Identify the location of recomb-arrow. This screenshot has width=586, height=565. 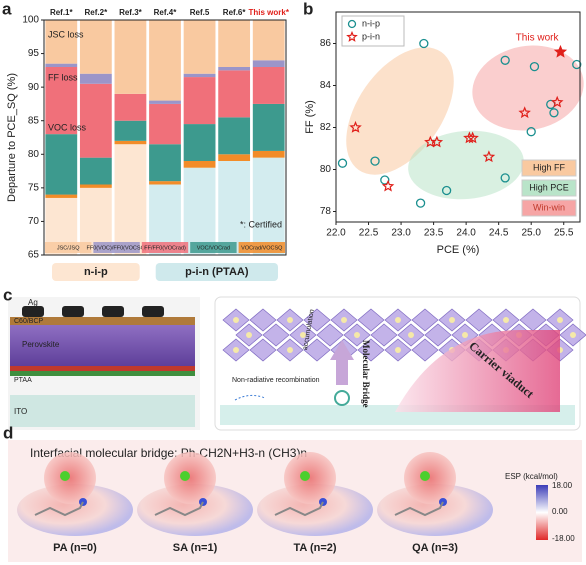
(250, 397).